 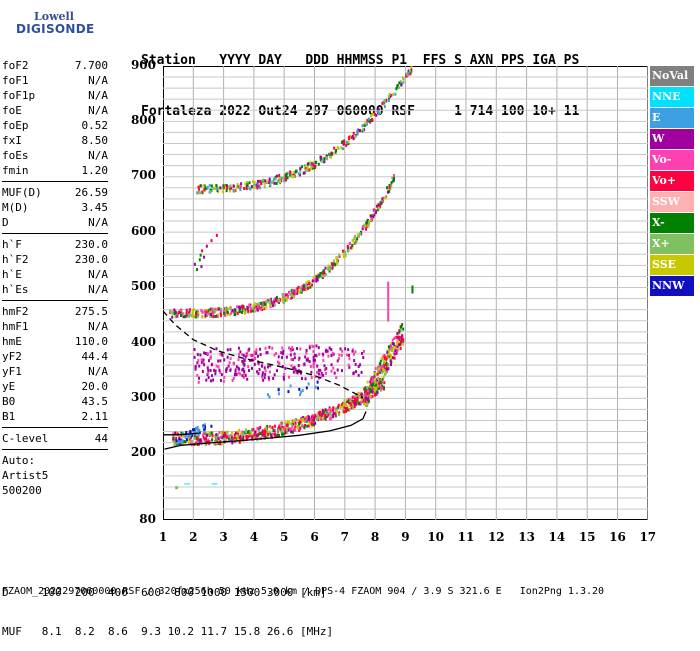 What do you see at coordinates (55, 233) in the screenshot?
I see `param-separator` at bounding box center [55, 233].